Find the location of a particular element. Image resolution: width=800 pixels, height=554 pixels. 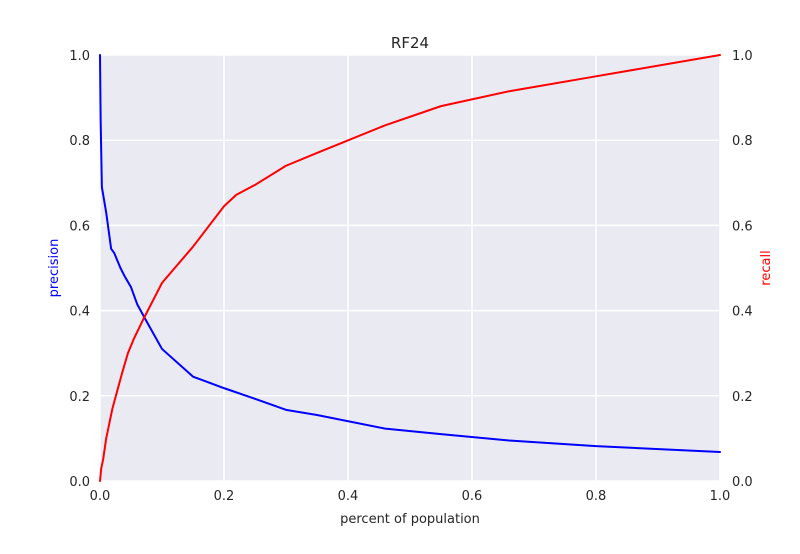

x-tick-label: 0.0 is located at coordinates (100, 496).